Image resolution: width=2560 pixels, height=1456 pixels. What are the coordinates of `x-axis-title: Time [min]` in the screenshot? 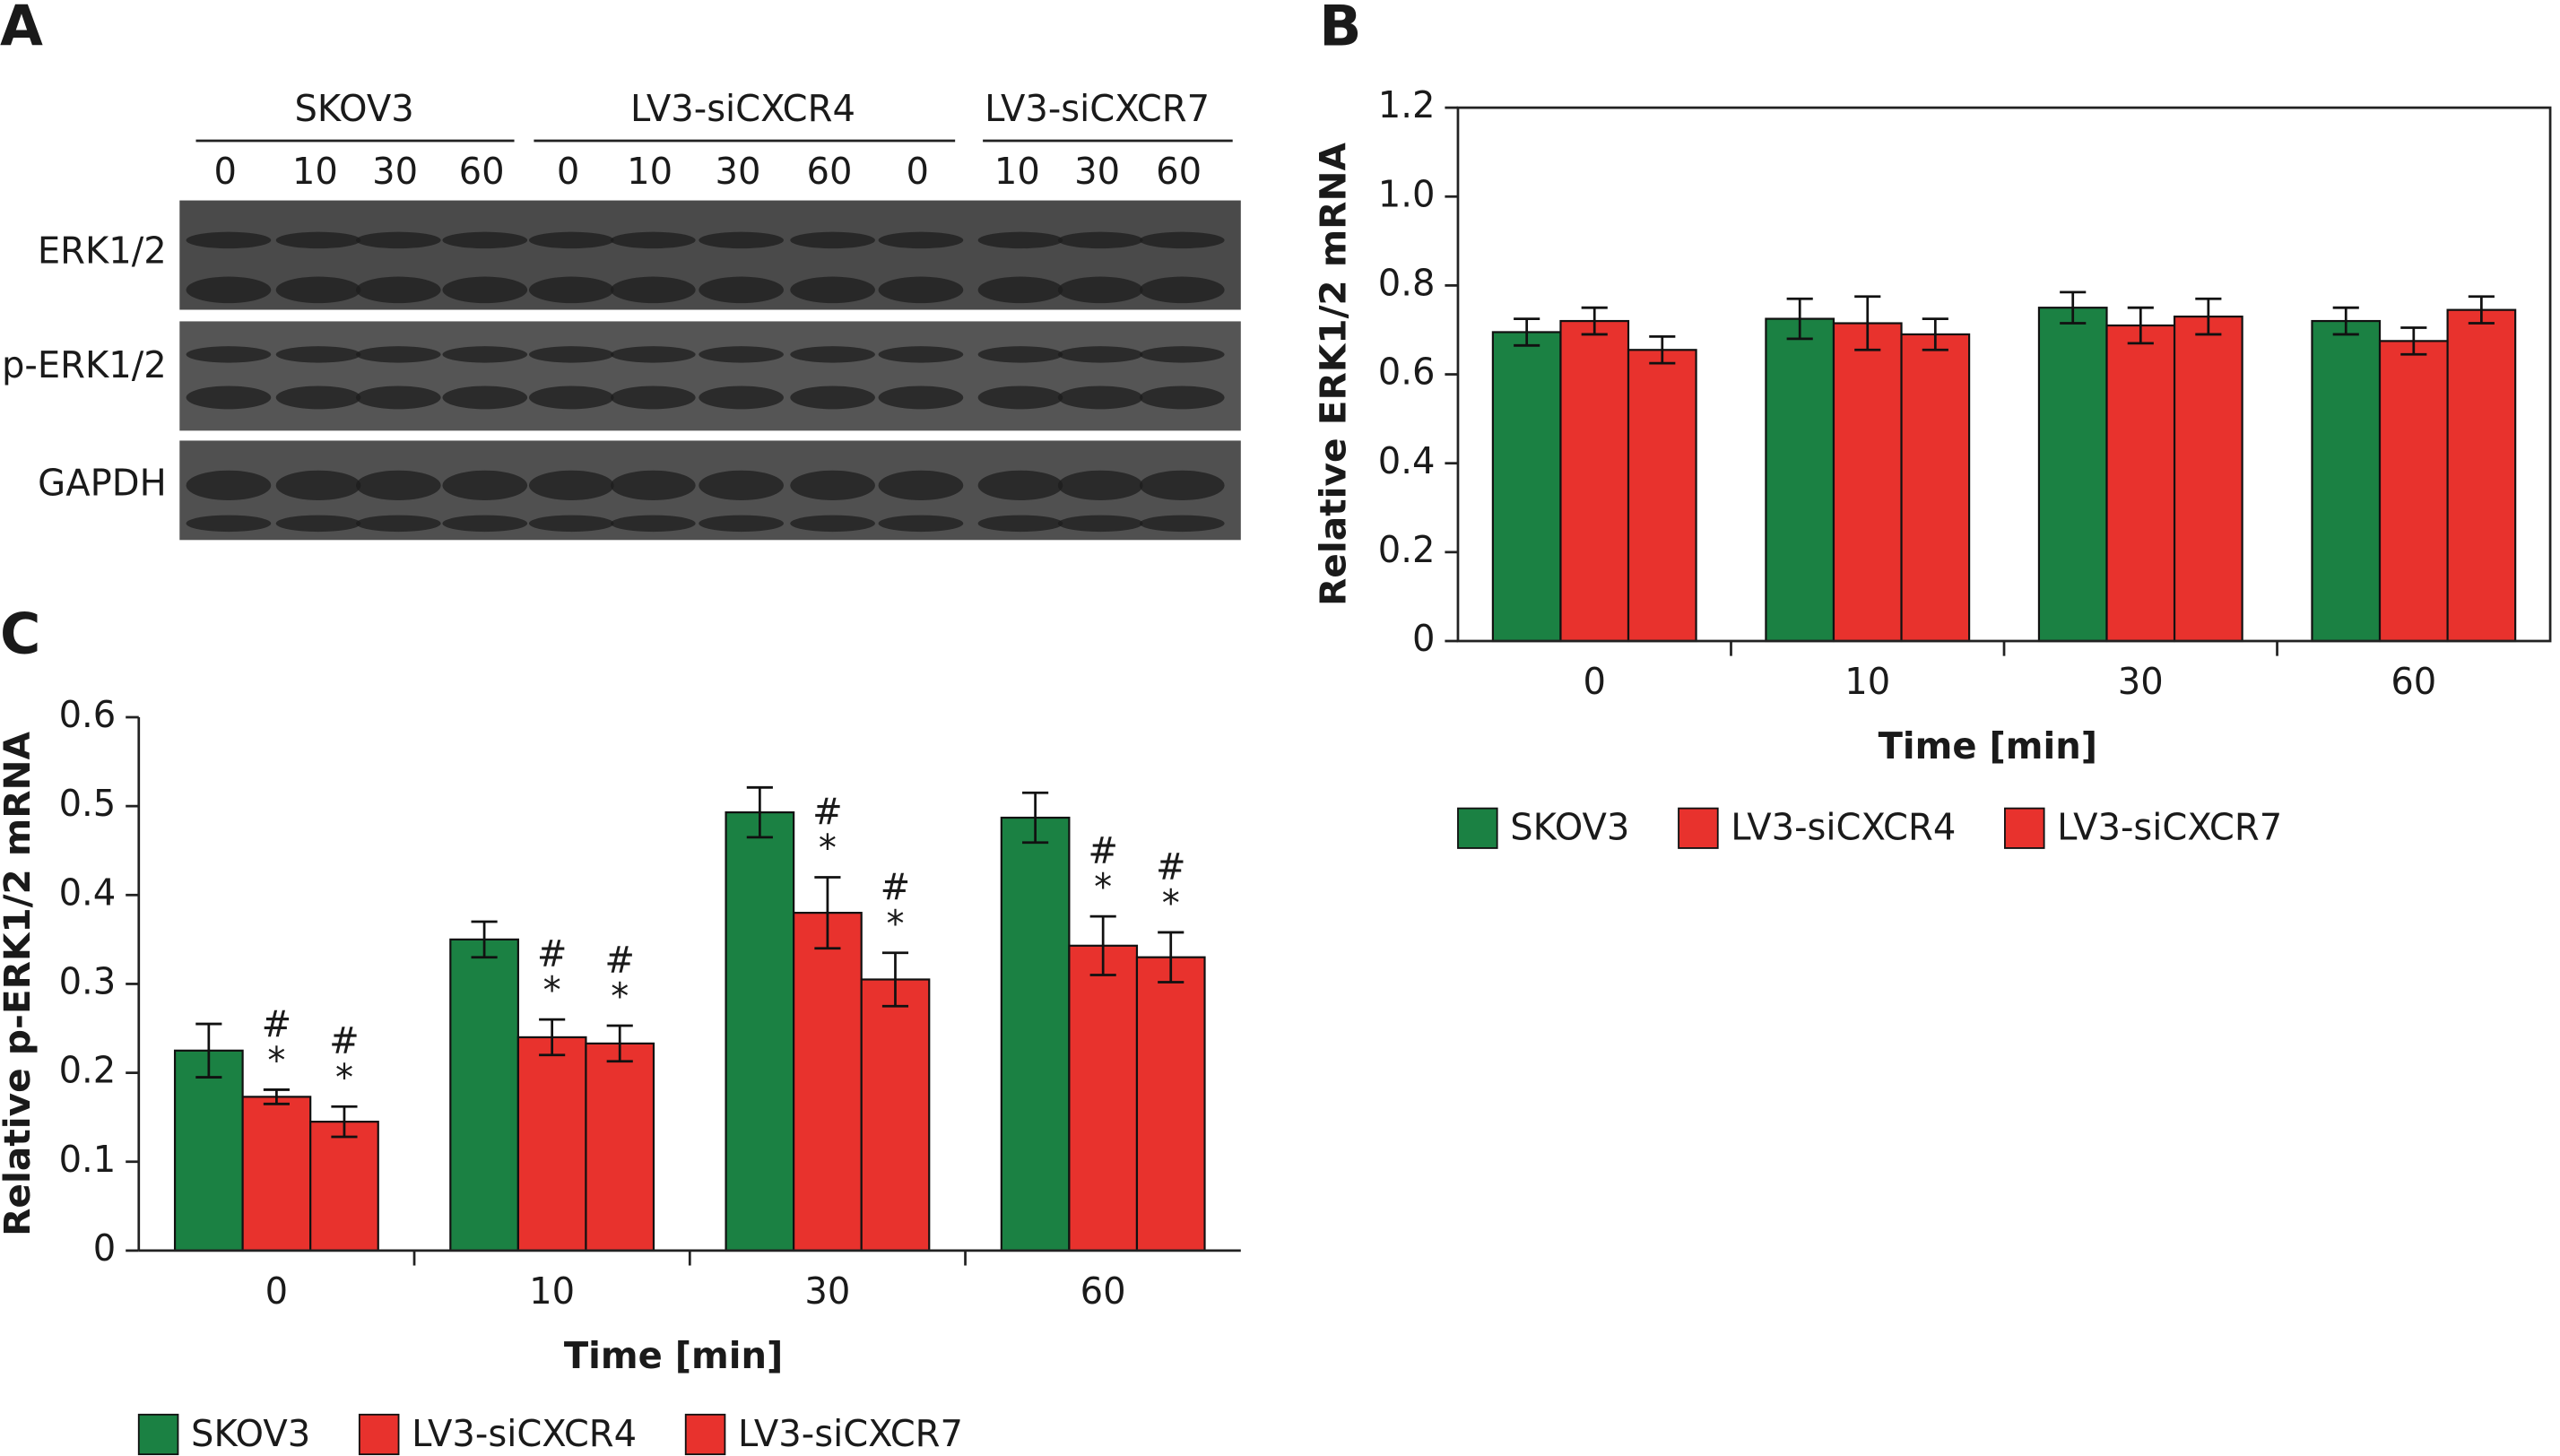 It's located at (673, 1356).